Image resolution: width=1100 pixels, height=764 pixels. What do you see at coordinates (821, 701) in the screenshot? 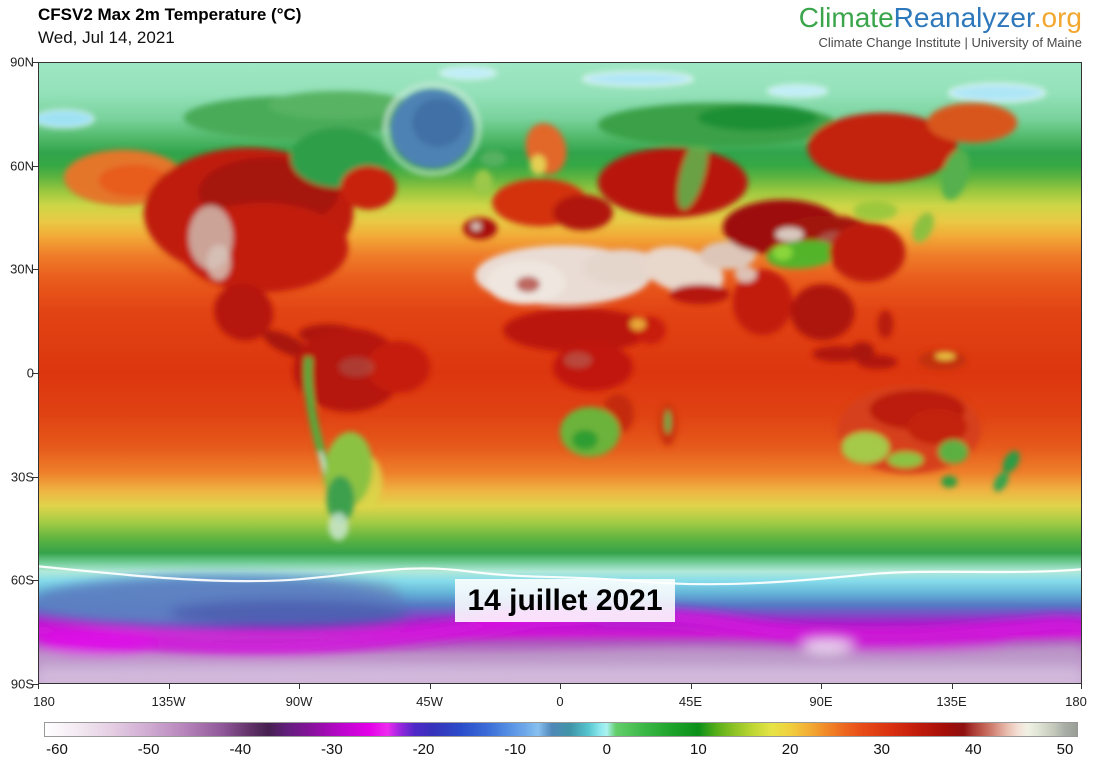
I see `lon-label-90e: 90E` at bounding box center [821, 701].